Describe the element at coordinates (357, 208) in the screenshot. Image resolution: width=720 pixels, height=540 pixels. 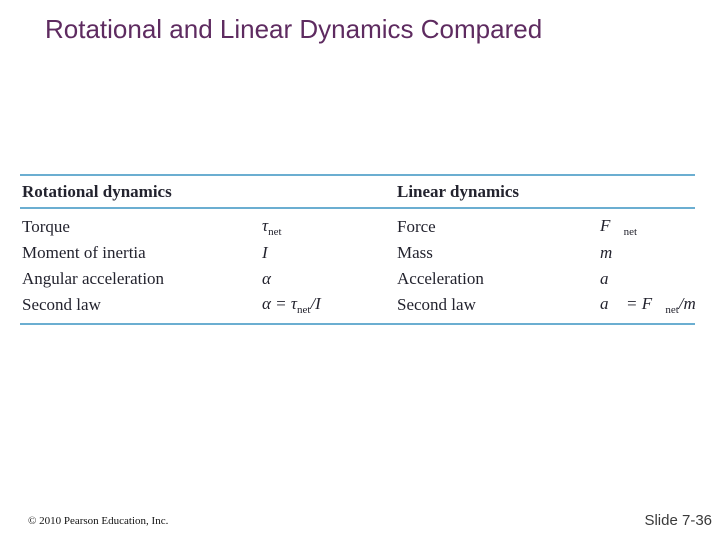
I see `table-header-rule` at that location.